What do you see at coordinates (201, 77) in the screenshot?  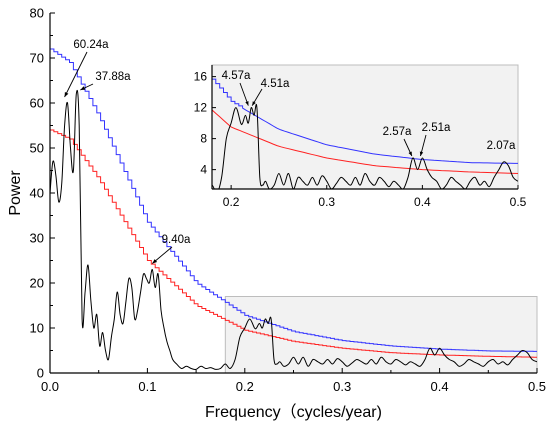 I see `inset-y-tick-label: 16` at bounding box center [201, 77].